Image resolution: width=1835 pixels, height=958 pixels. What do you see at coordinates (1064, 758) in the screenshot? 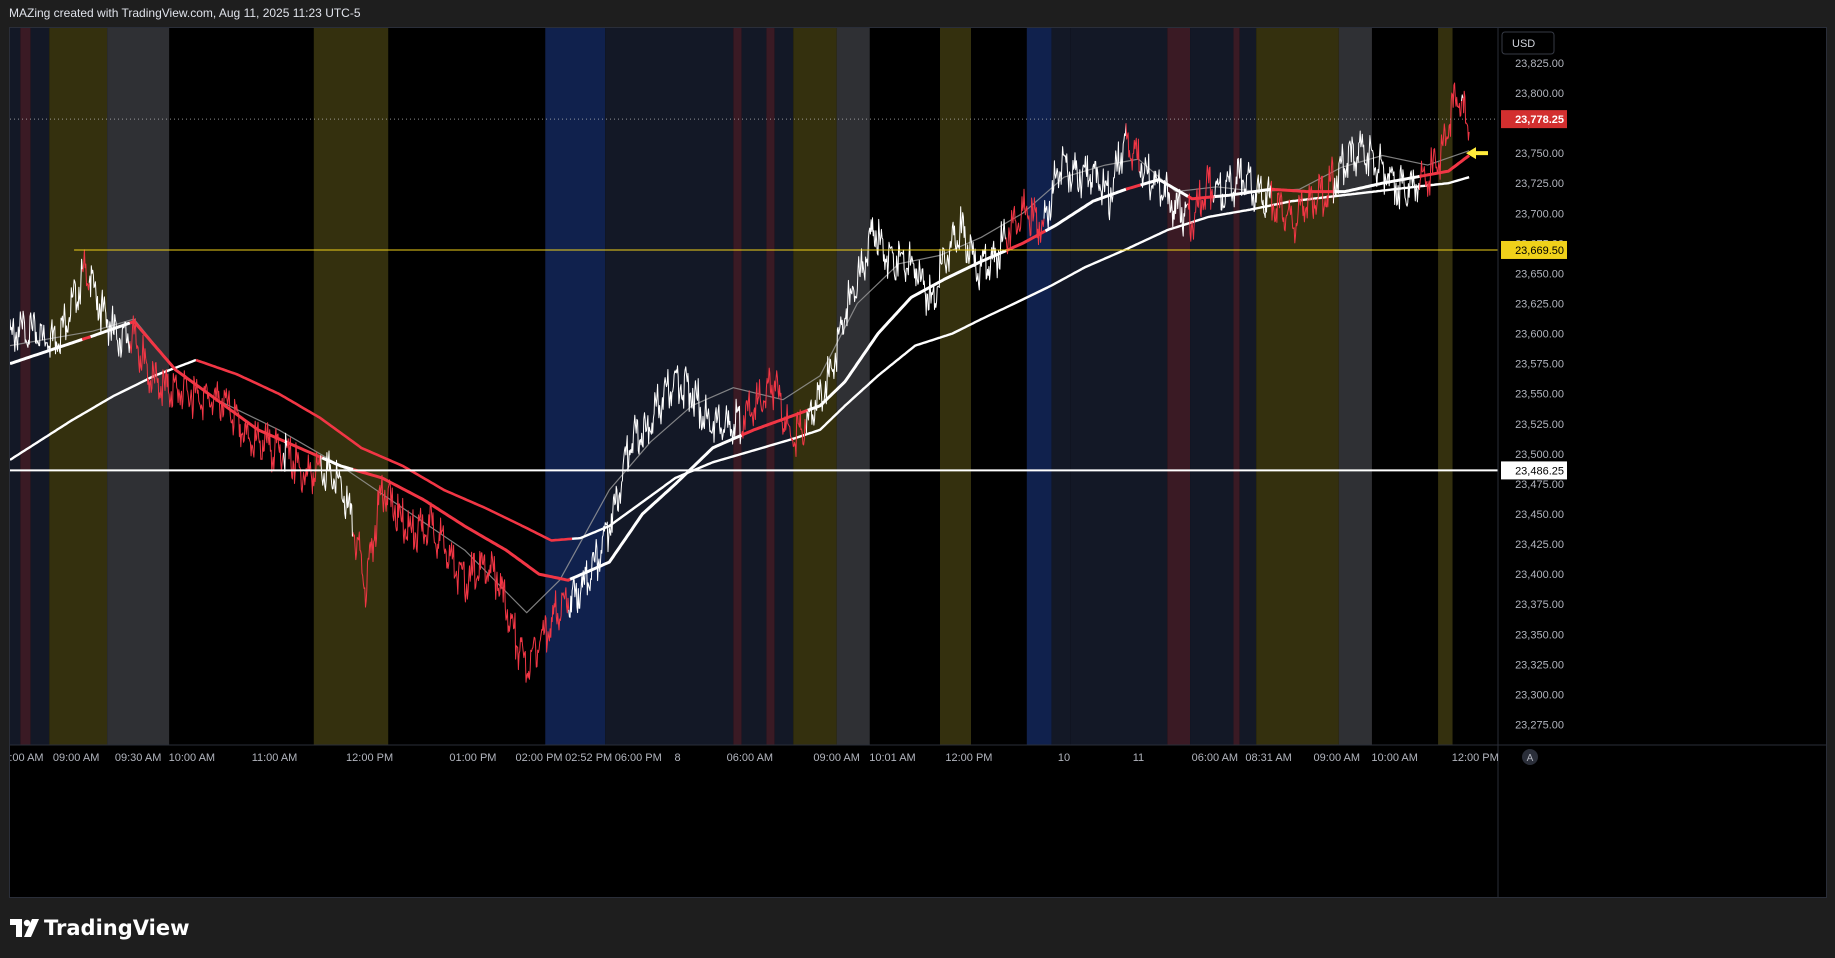
I see `x-tick-label: 10` at bounding box center [1064, 758].